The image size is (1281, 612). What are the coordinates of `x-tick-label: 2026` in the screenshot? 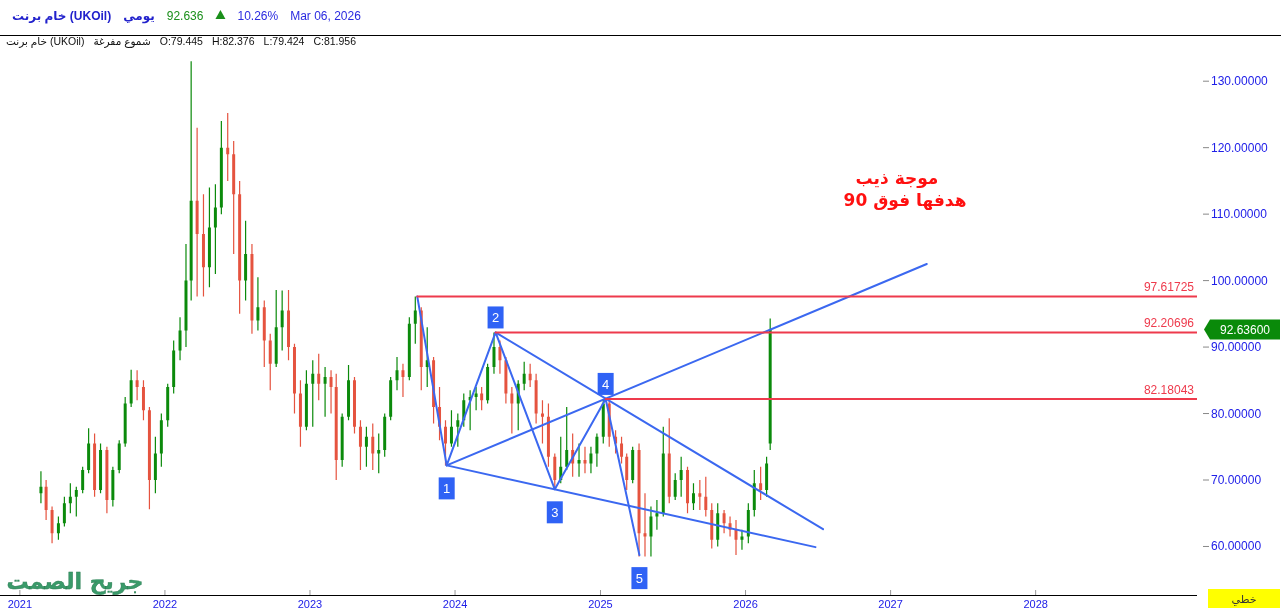 It's located at (745, 604).